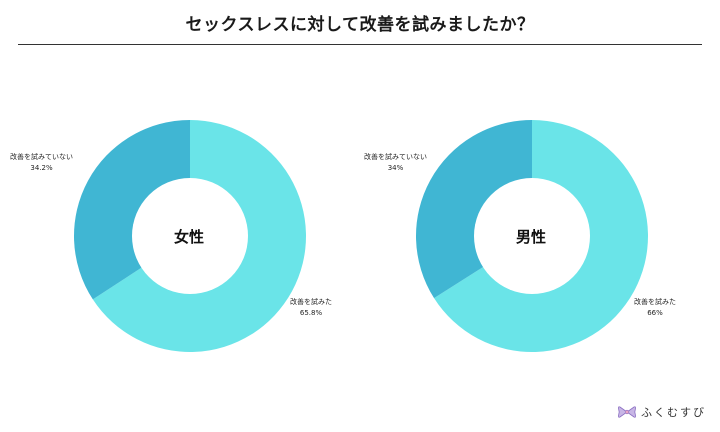 The width and height of the screenshot is (720, 432). I want to click on brand-name: ふくむすび, so click(673, 412).